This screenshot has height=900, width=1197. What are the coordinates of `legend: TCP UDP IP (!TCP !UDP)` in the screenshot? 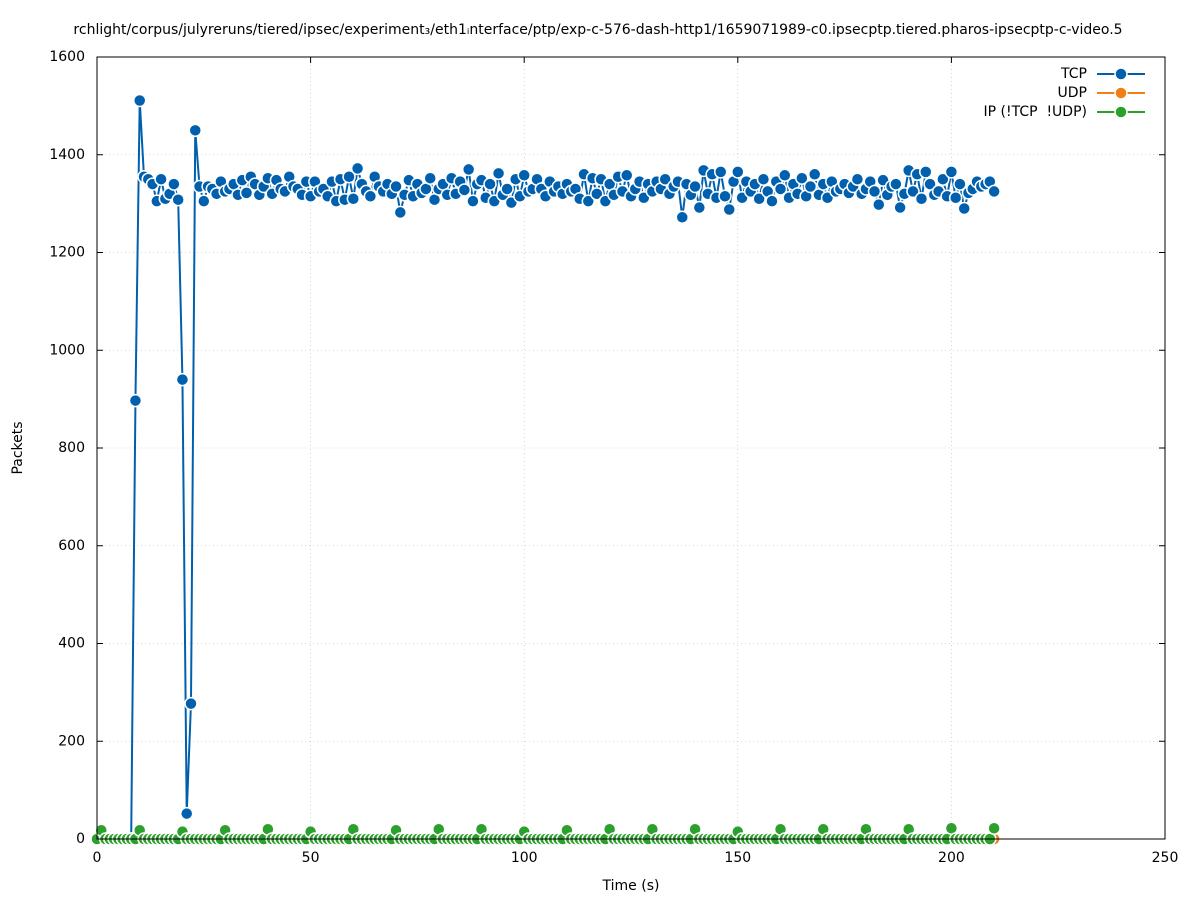 It's located at (1064, 93).